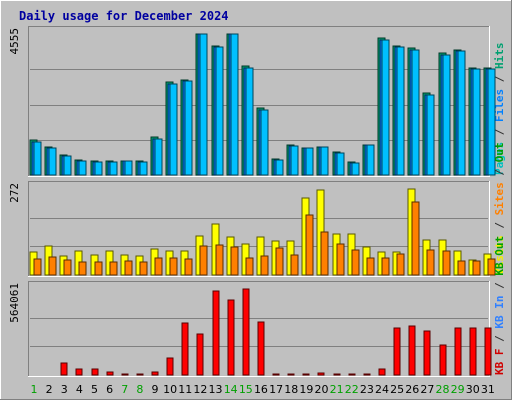 This screenshot has height=400, width=512. What do you see at coordinates (499, 153) in the screenshot?
I see `legend-entry: Out` at bounding box center [499, 153].